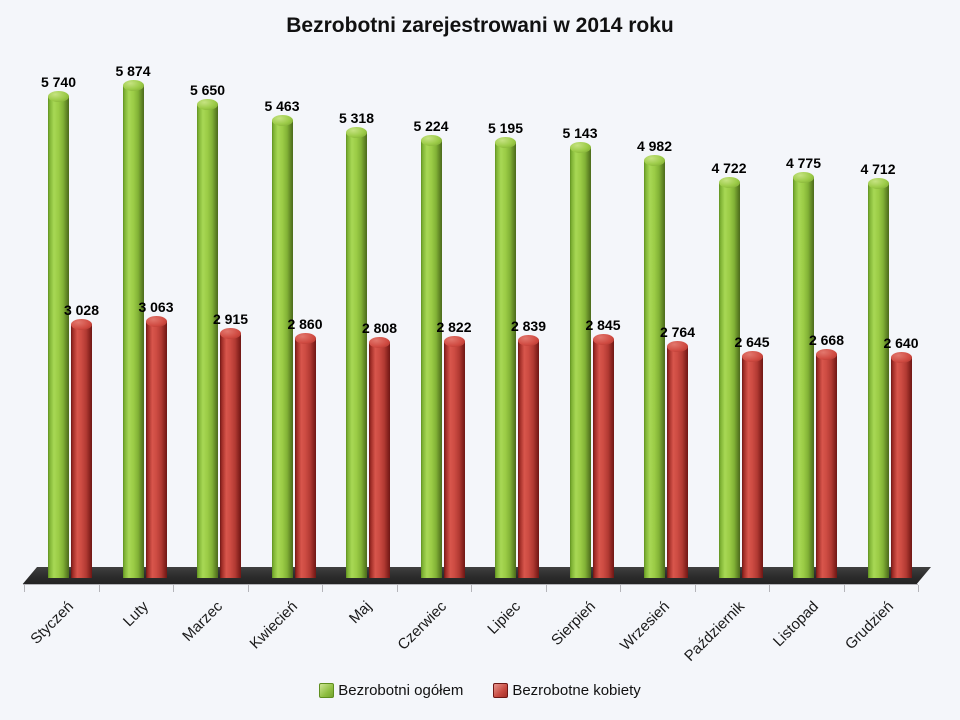  What do you see at coordinates (230, 319) in the screenshot?
I see `bar-value-label: 2 915` at bounding box center [230, 319].